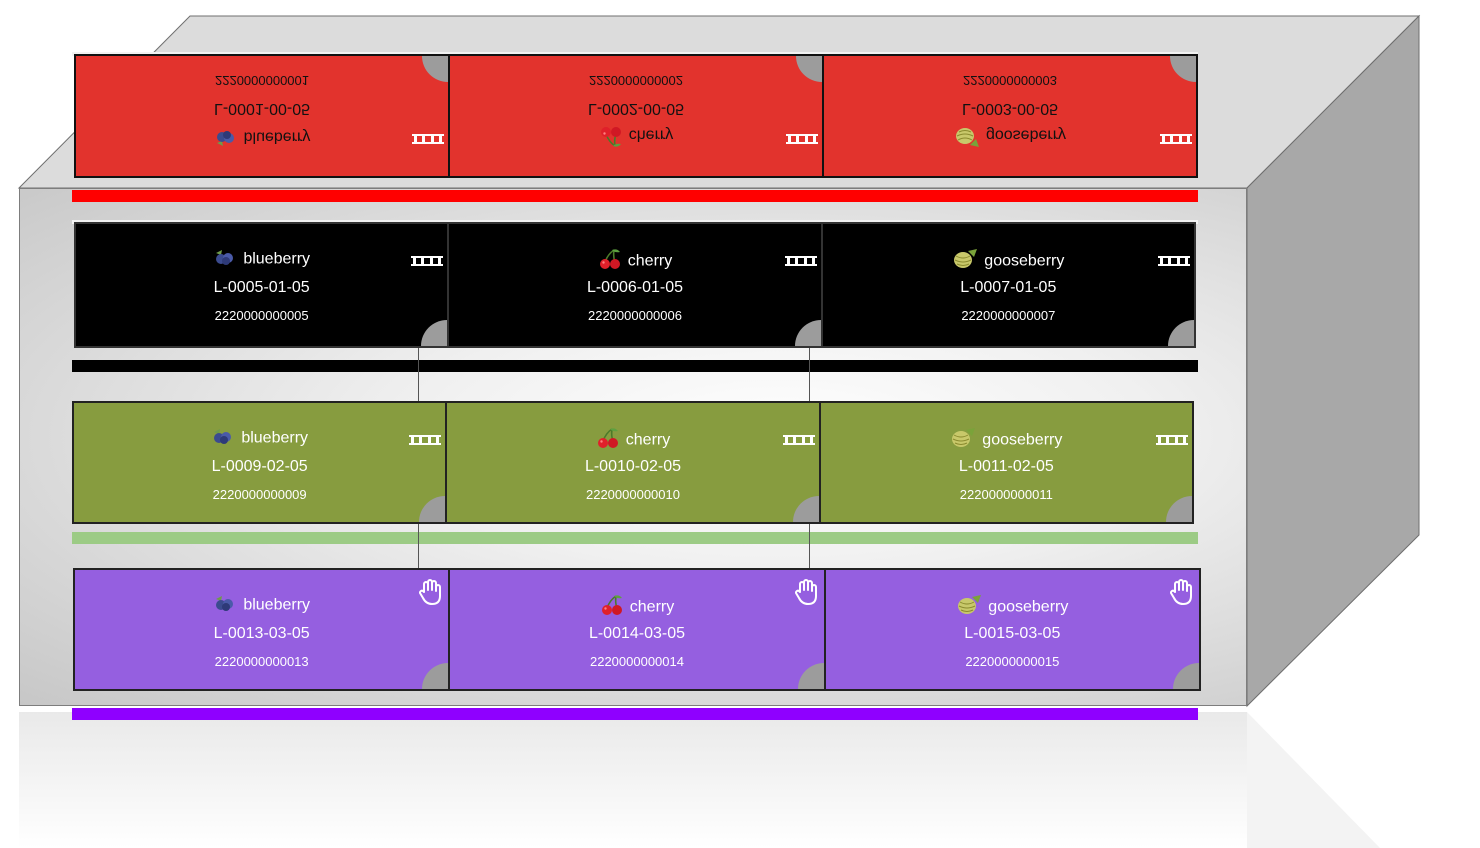  I want to click on barcode-number: 2220000000006, so click(634, 315).